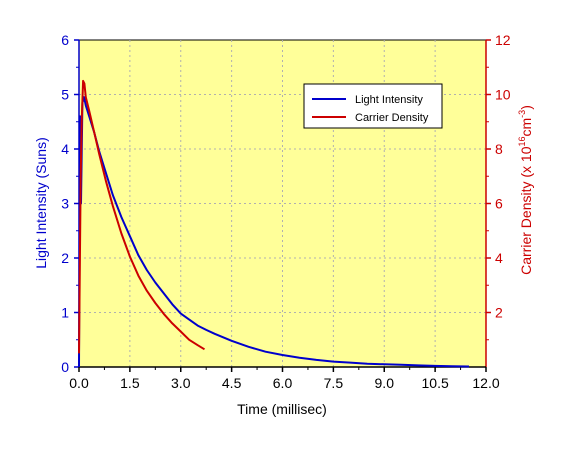 The width and height of the screenshot is (588, 453). I want to click on series-line-carrier-density, so click(142, 216).